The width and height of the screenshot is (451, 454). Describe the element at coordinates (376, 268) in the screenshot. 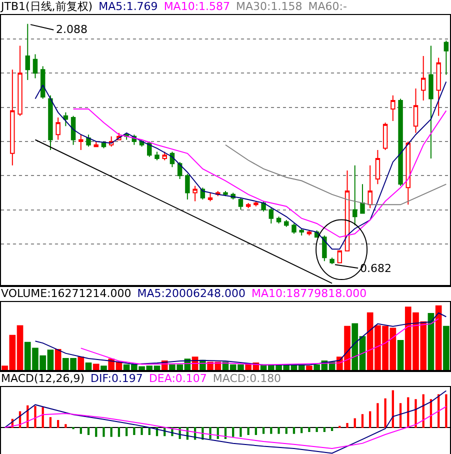

I see `annotation: 0.682` at that location.